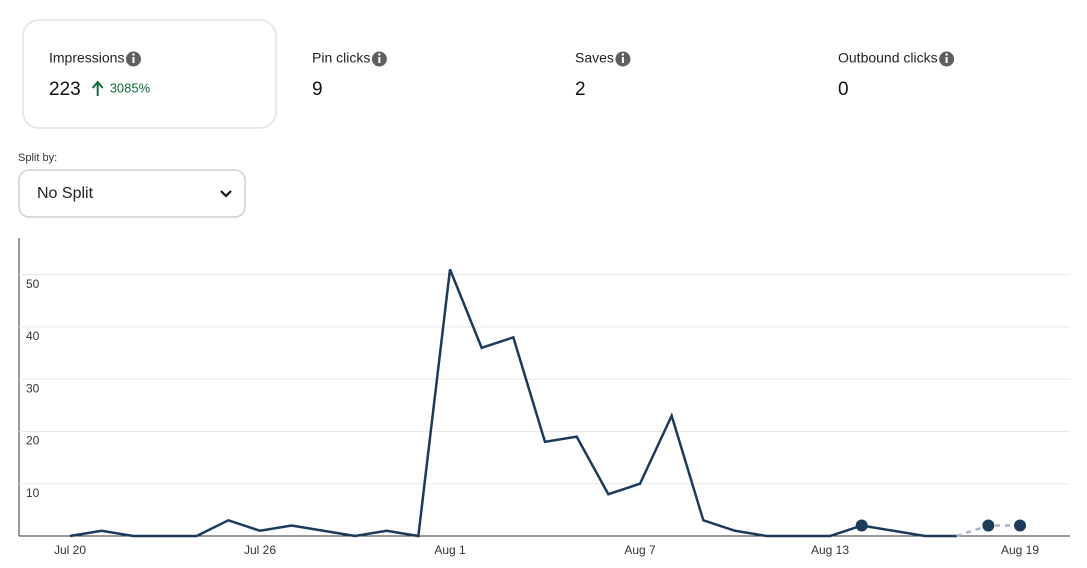 This screenshot has width=1087, height=568. I want to click on chevron, so click(226, 194).